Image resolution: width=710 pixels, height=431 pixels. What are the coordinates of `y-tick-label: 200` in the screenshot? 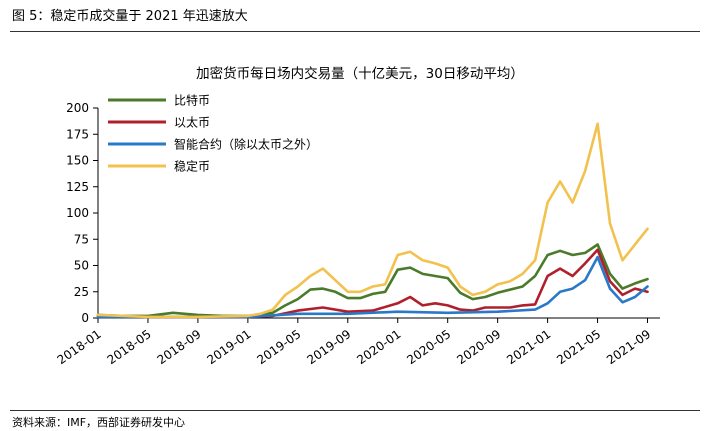 It's located at (77, 108).